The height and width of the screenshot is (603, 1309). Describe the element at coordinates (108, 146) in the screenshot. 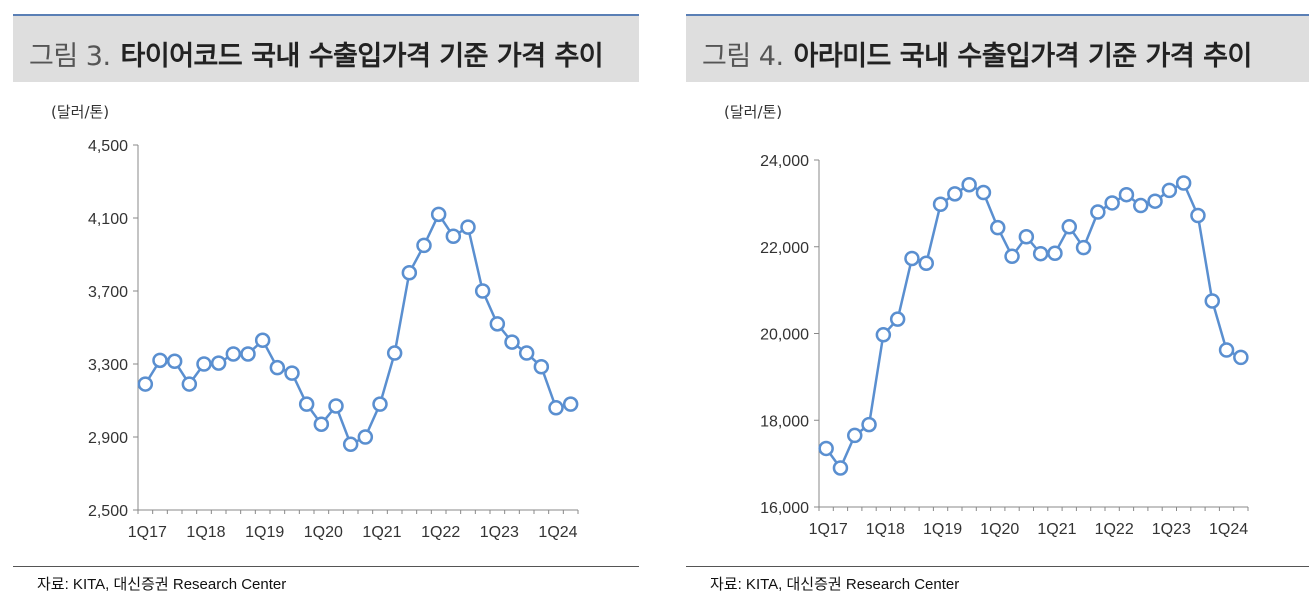

I see `y-tick-label: 4,500` at that location.